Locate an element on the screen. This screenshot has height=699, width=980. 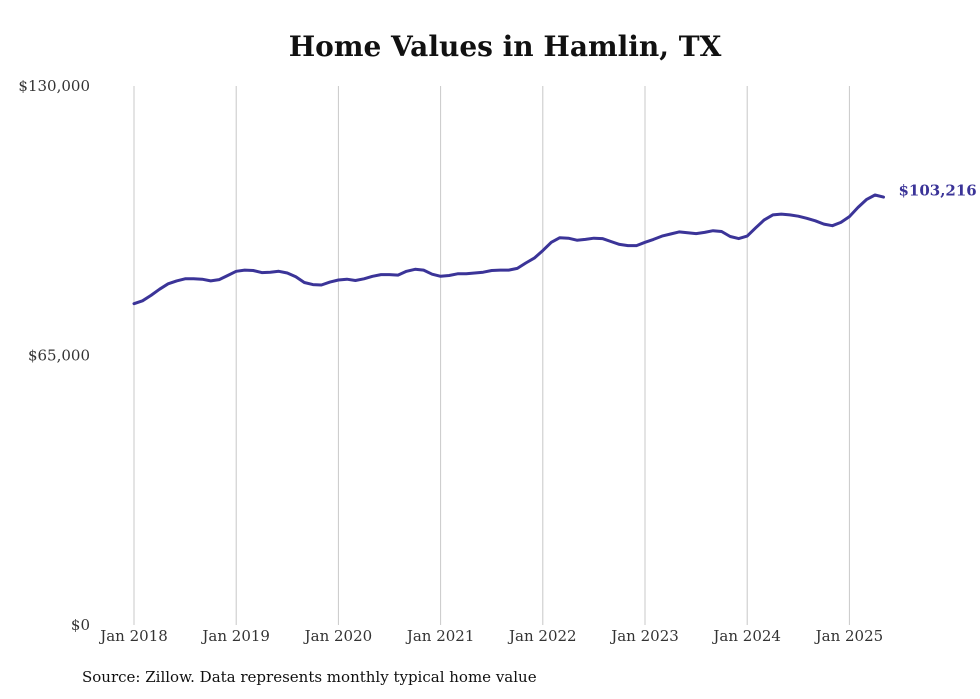
y-tick-label: $0 is located at coordinates (80, 625).